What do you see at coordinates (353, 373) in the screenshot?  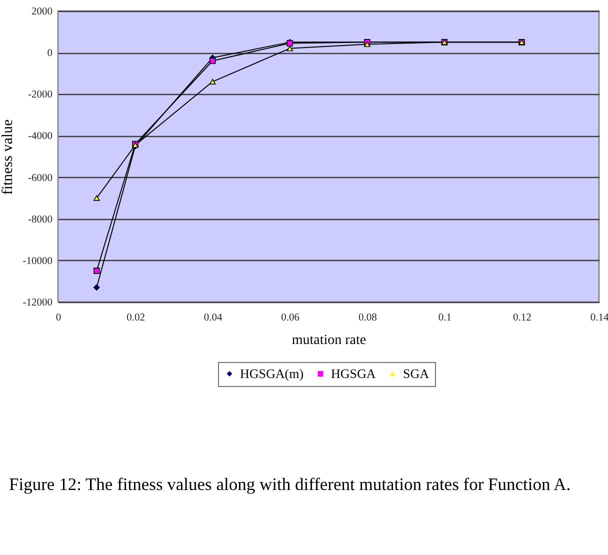 I see `legend-label: HGSGA` at bounding box center [353, 373].